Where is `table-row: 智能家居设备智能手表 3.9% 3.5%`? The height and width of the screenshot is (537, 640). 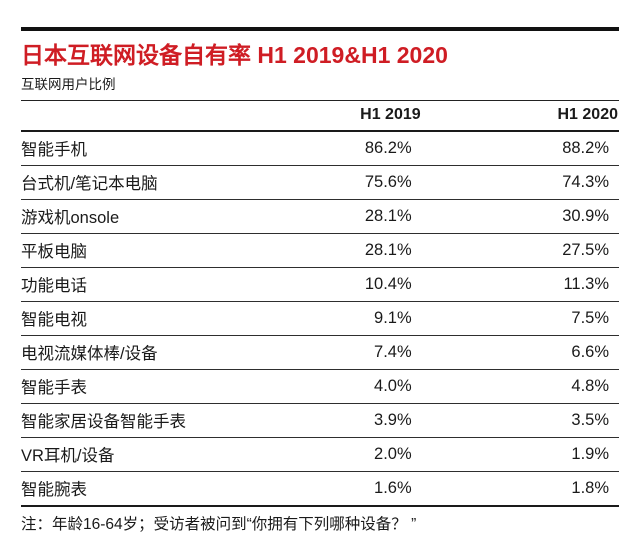
table-row: 智能家居设备智能手表 3.9% 3.5% is located at coordinates (320, 420).